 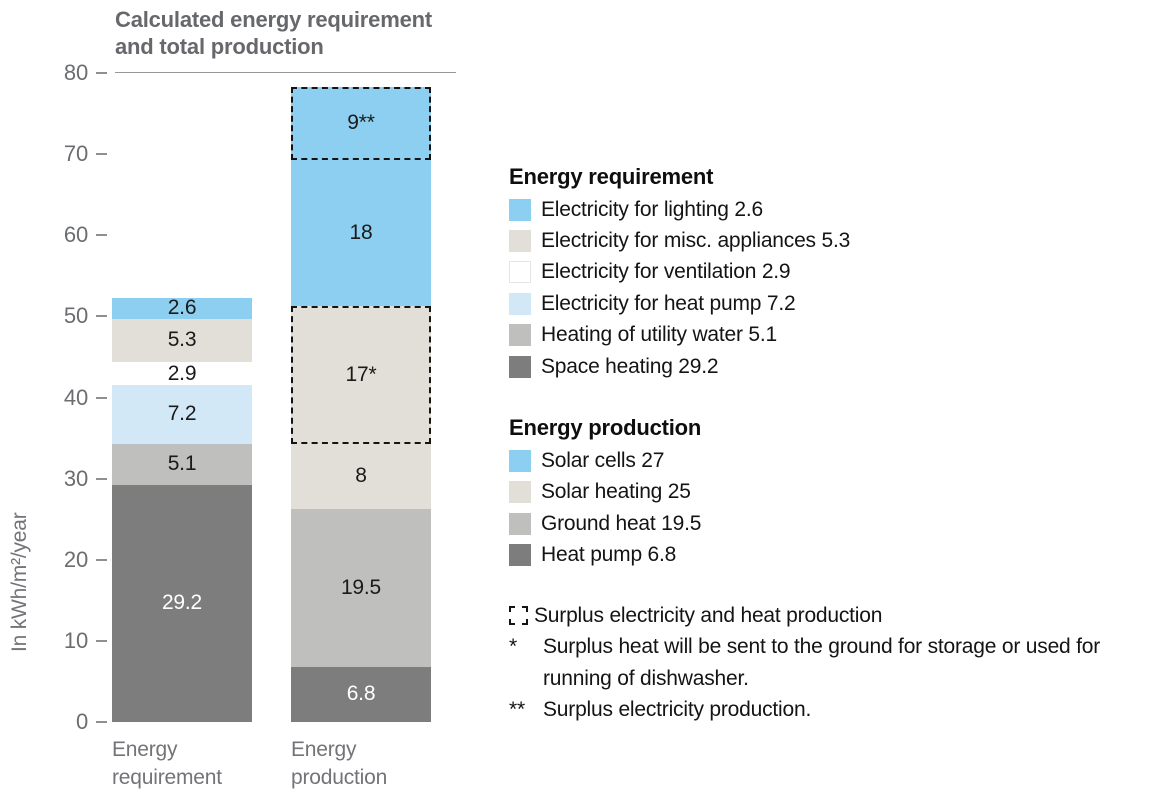 I want to click on legend-item-label: Solar cells 27, so click(x=603, y=461).